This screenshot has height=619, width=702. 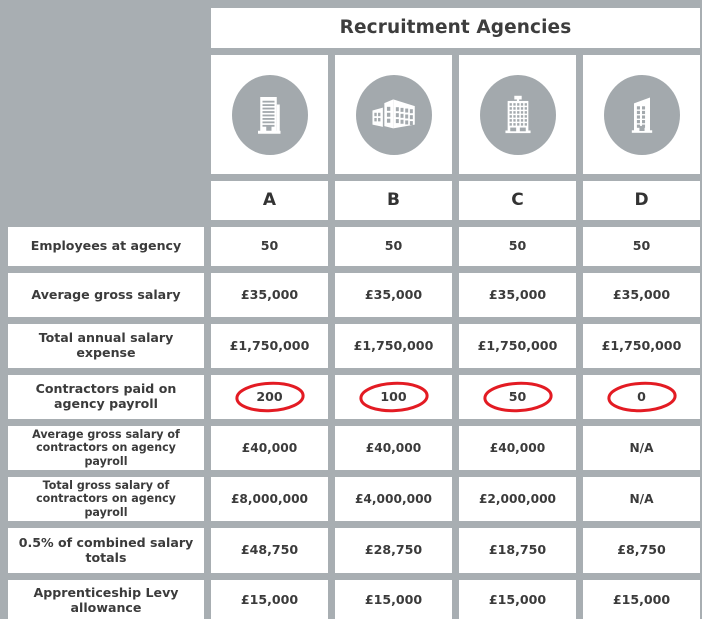 I want to click on office-building-slanted-roof-icon, so click(x=641, y=114).